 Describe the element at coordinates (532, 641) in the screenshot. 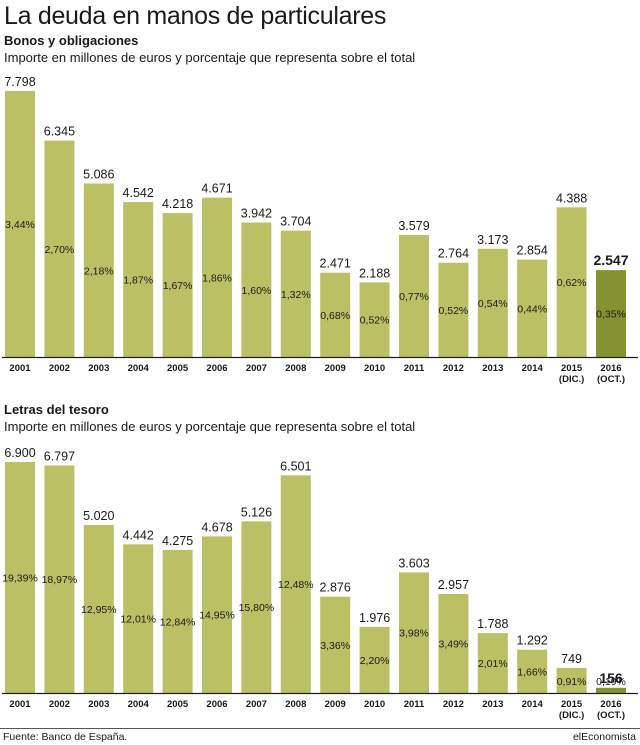

I see `chart2-value-label-2014: 1.292` at that location.